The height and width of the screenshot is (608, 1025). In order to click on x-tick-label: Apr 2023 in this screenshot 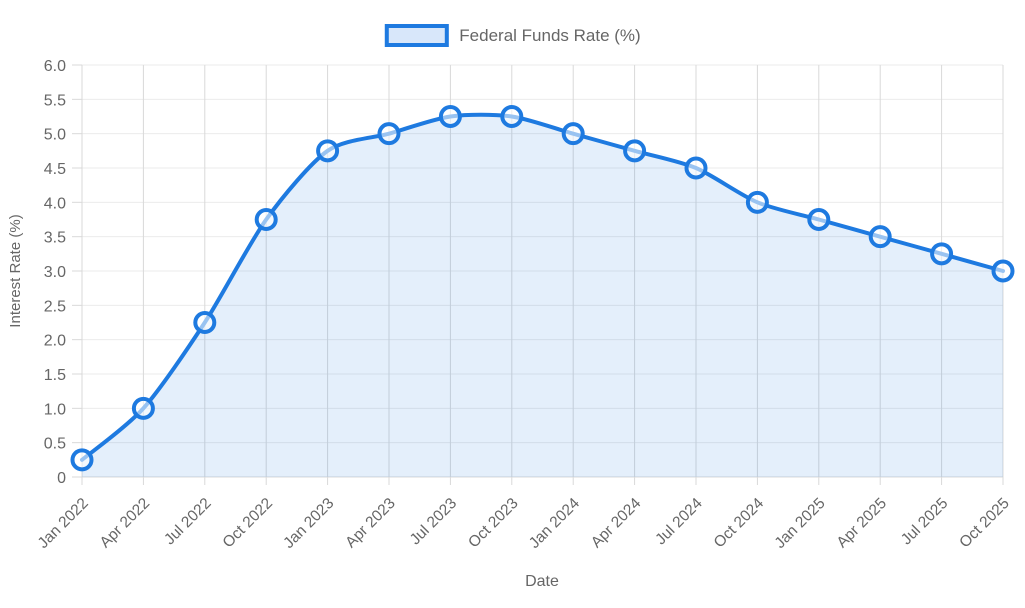, I will do `click(370, 523)`.